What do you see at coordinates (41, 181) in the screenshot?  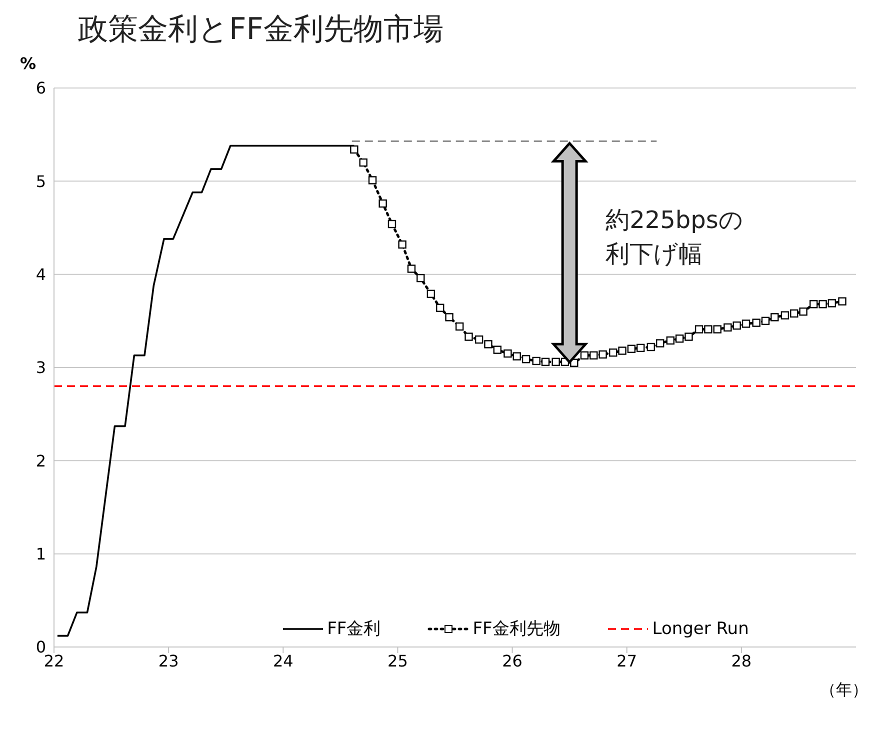 I see `y-tick-label: 5` at bounding box center [41, 181].